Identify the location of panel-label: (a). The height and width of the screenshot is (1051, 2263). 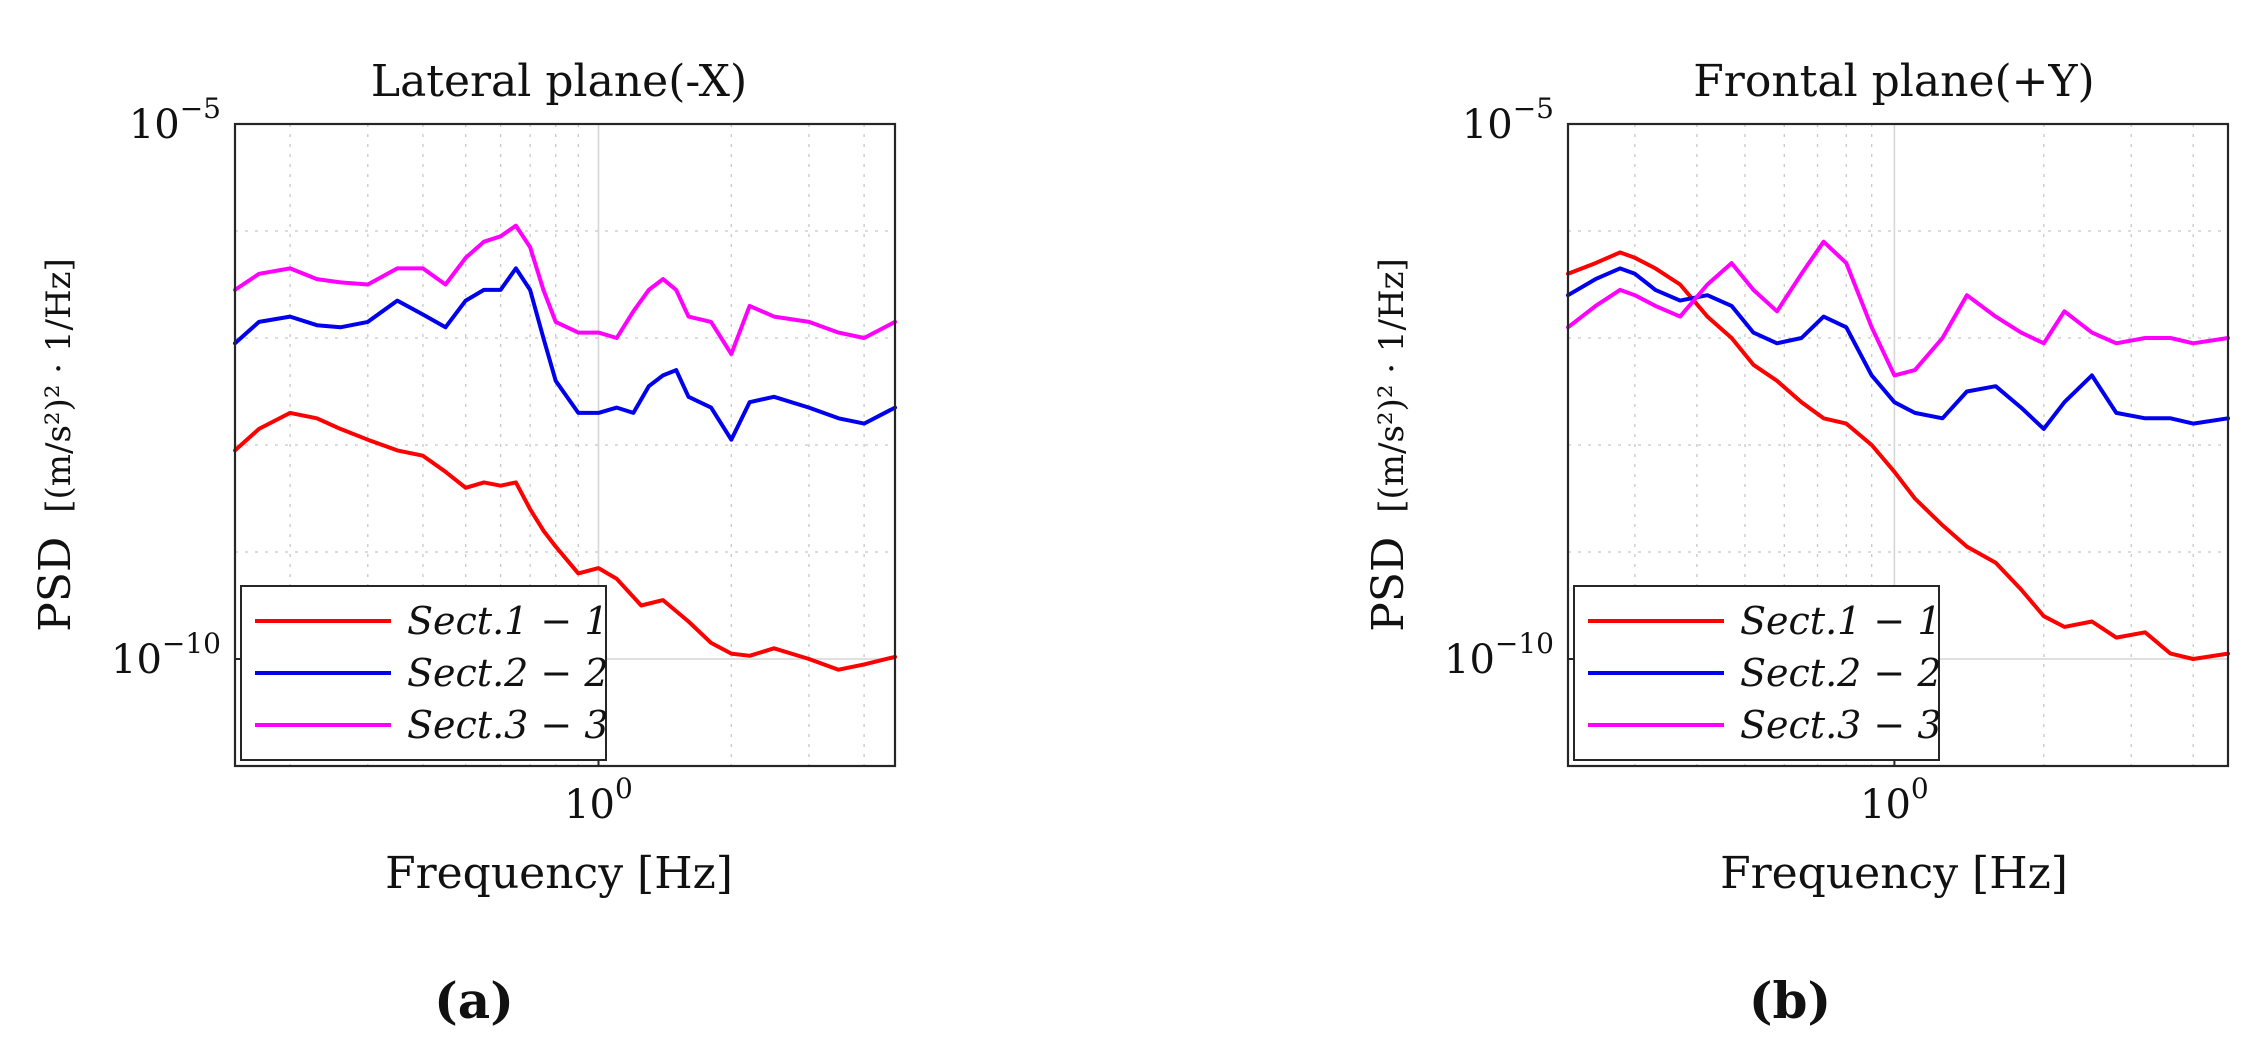
(474, 1000).